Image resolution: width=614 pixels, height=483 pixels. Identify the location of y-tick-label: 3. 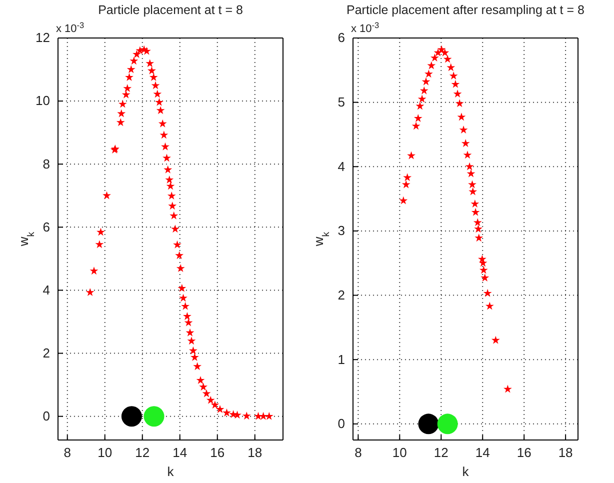
(341, 230).